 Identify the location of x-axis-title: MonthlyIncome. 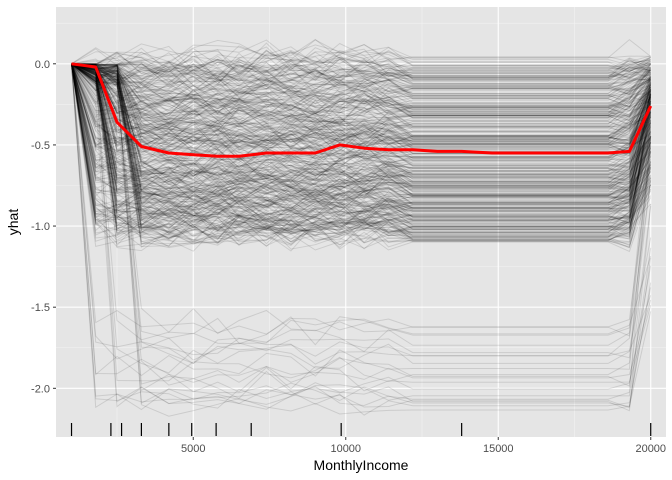
(361, 465).